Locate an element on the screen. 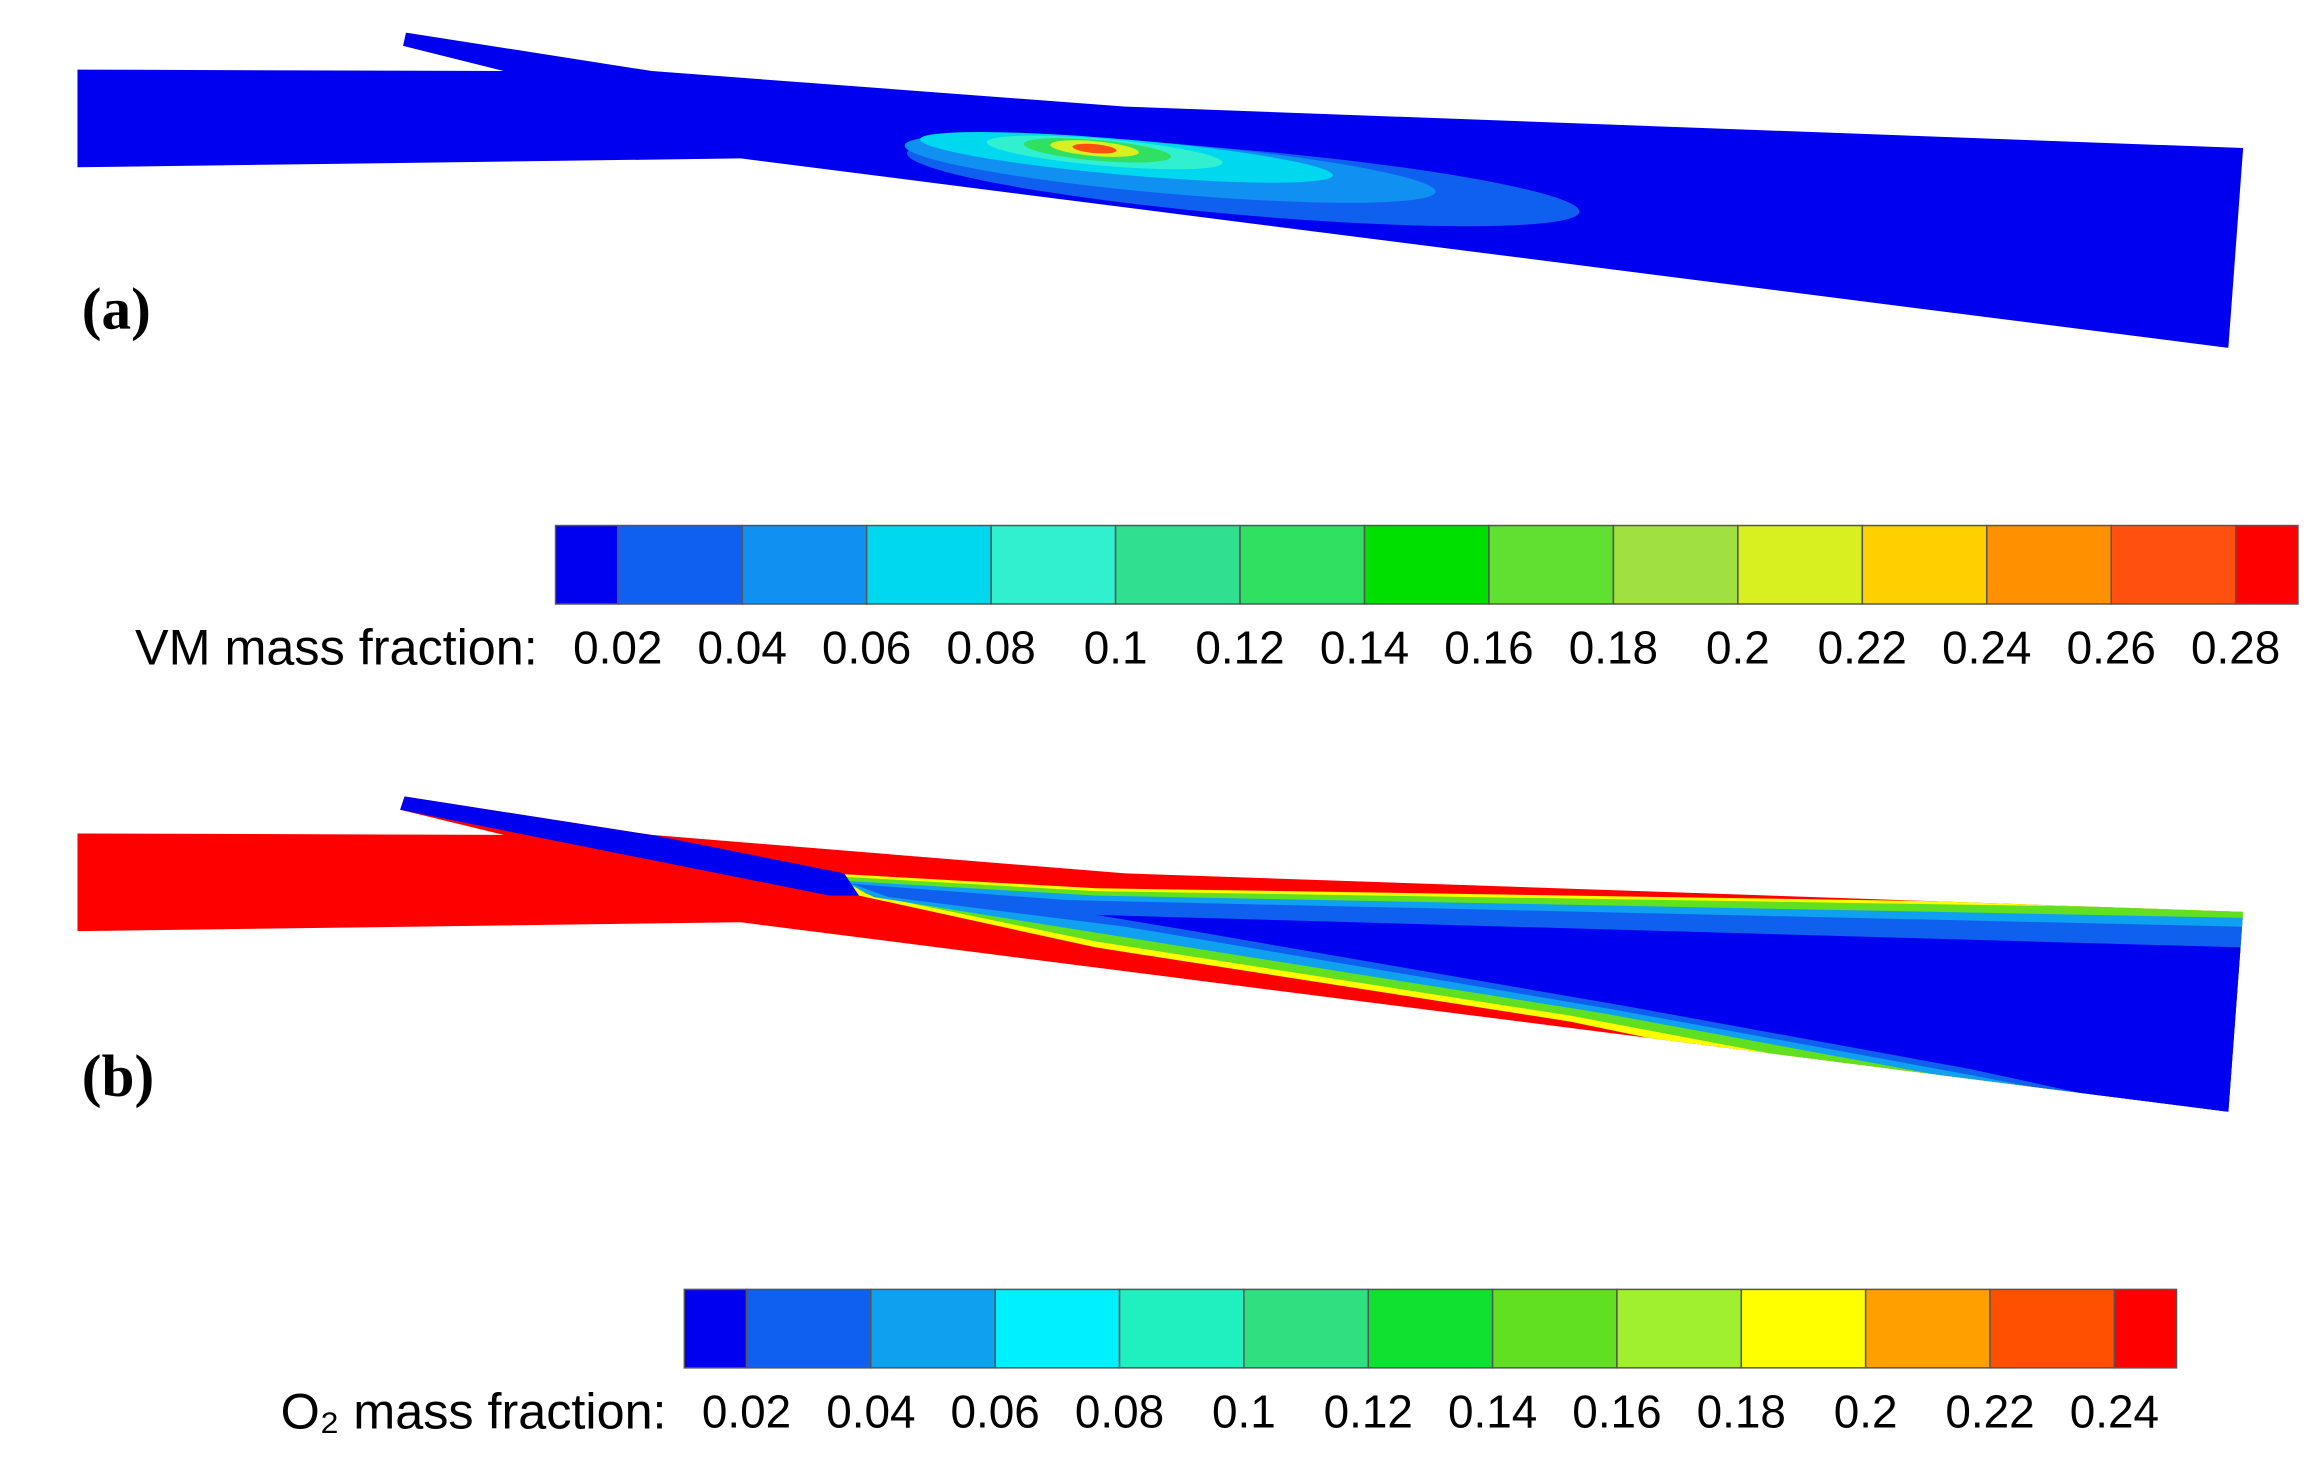 The width and height of the screenshot is (2322, 1470). colorbar-tick-label: 0.28 is located at coordinates (2235, 647).